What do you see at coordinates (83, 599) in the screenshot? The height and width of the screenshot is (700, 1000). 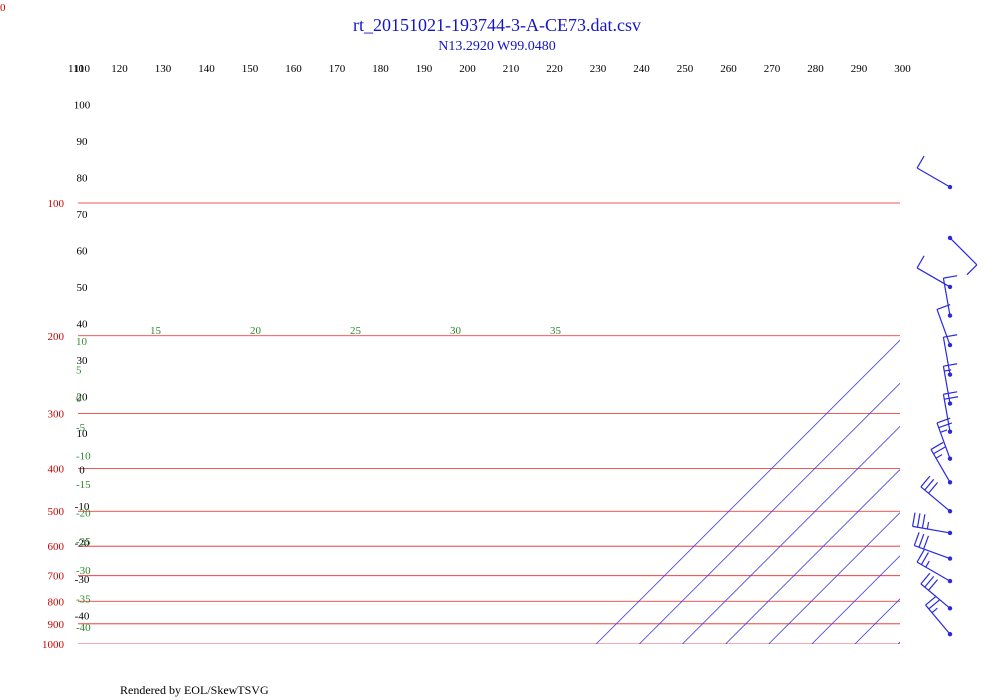 I see `moist-adiabat-label: -35` at bounding box center [83, 599].